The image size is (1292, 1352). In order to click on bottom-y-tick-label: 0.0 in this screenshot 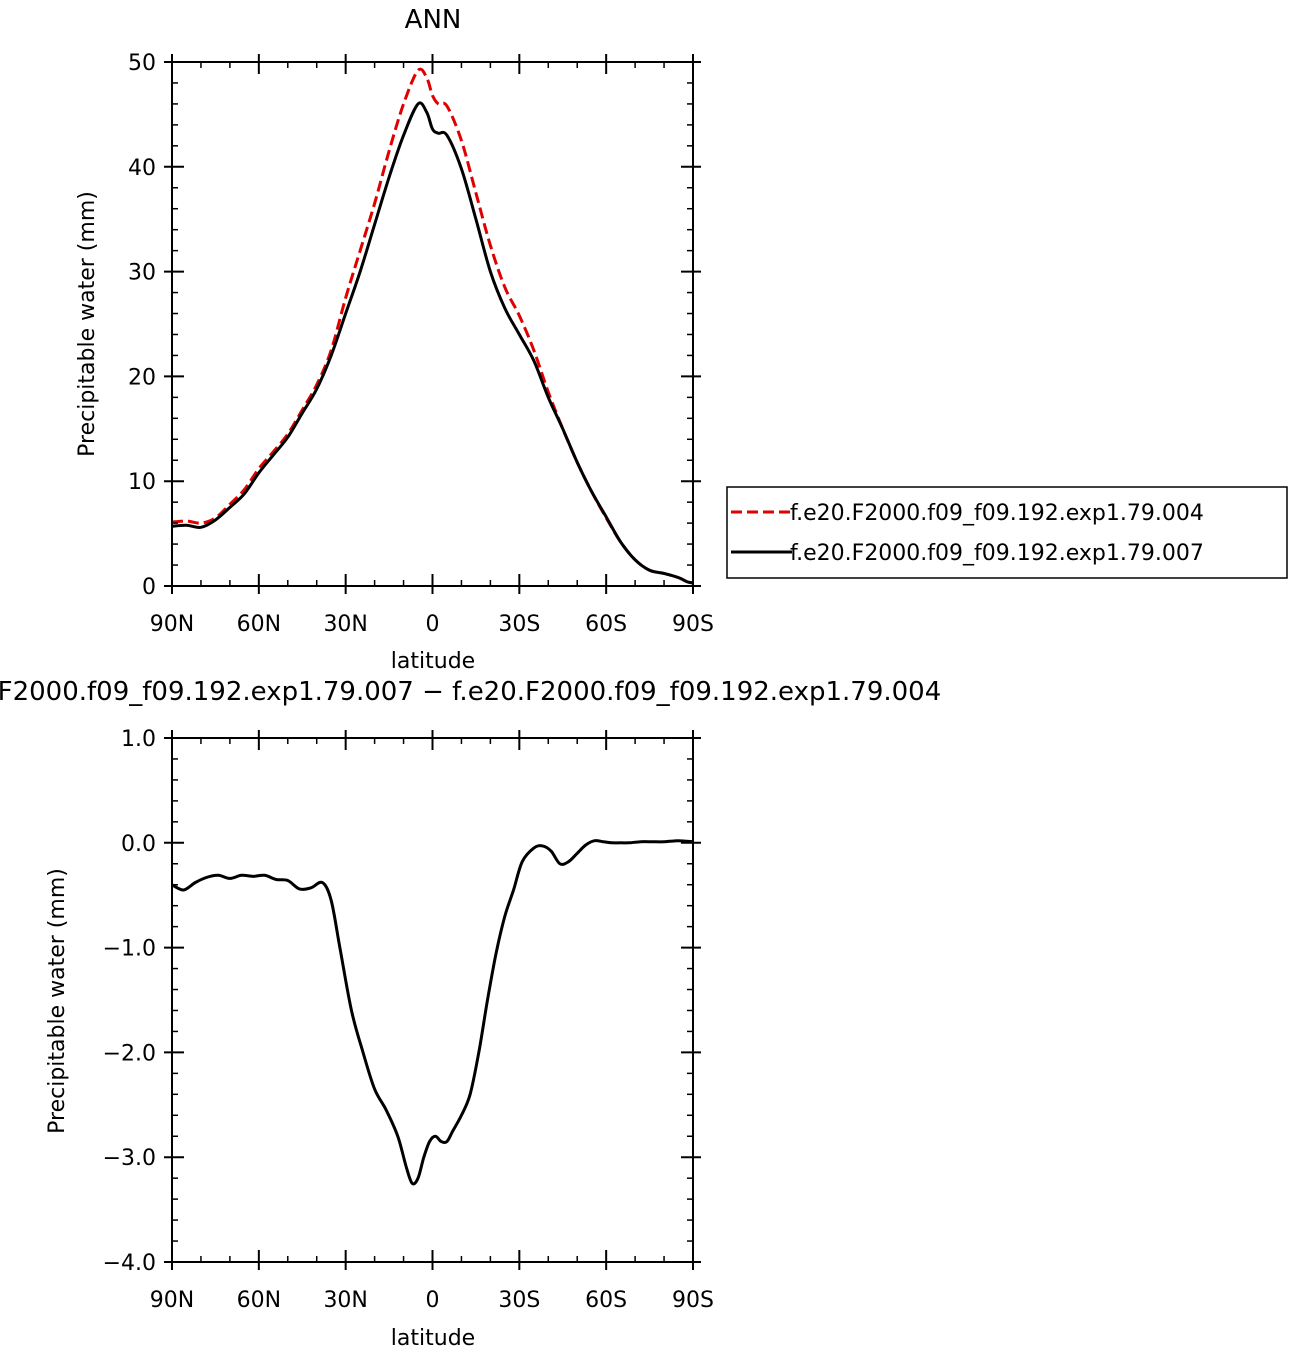, I will do `click(138, 844)`.